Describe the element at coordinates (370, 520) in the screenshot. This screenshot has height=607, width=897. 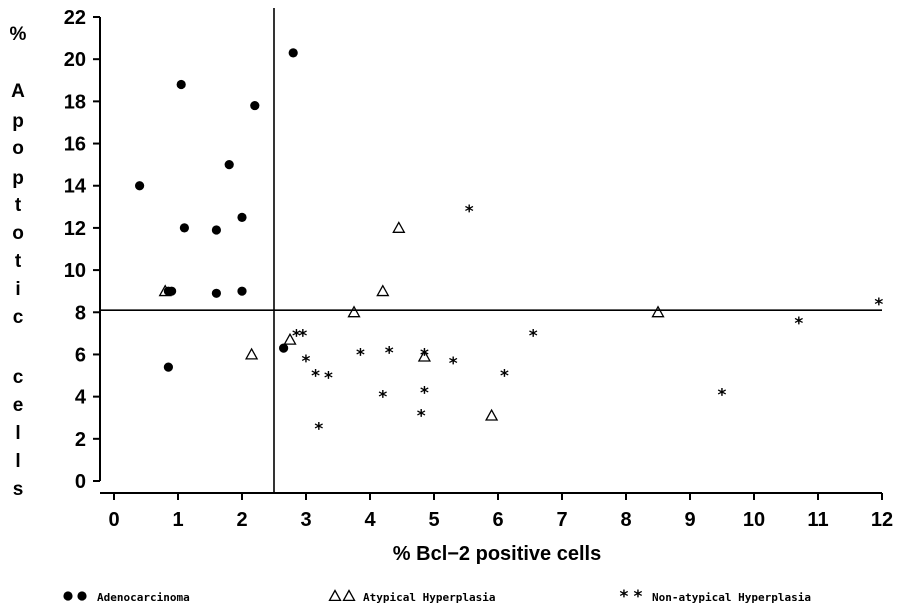
I see `x-tick-label: 4` at that location.